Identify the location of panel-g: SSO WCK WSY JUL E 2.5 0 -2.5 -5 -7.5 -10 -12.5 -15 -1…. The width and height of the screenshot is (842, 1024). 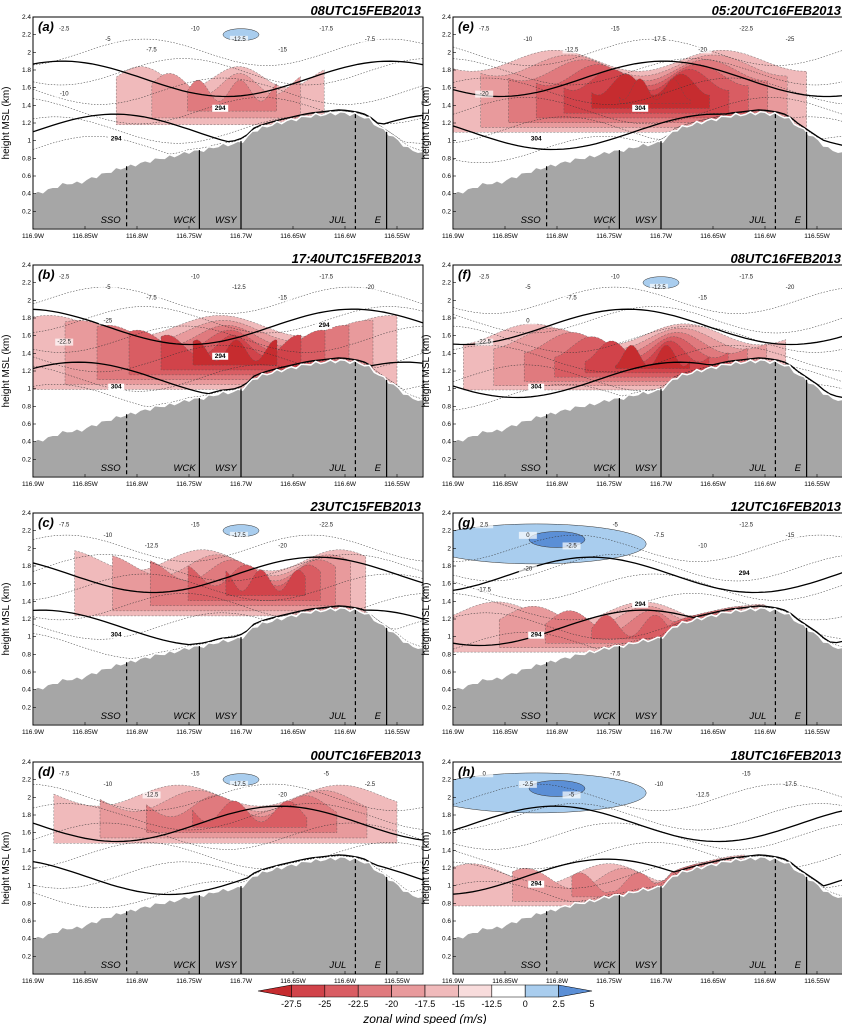
(631, 617).